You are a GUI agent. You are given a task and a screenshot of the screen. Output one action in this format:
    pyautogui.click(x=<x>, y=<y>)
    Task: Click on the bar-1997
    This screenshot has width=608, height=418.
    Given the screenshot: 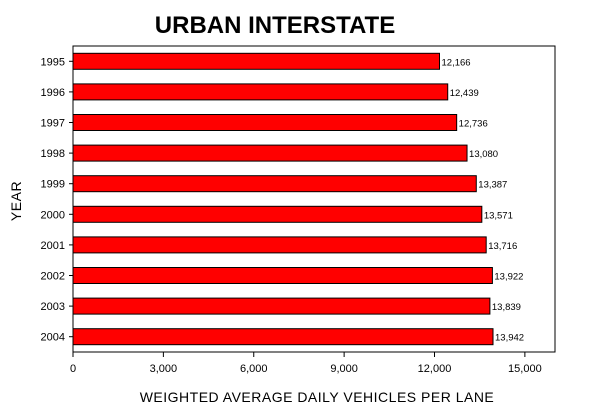 What is the action you would take?
    pyautogui.click(x=265, y=122)
    